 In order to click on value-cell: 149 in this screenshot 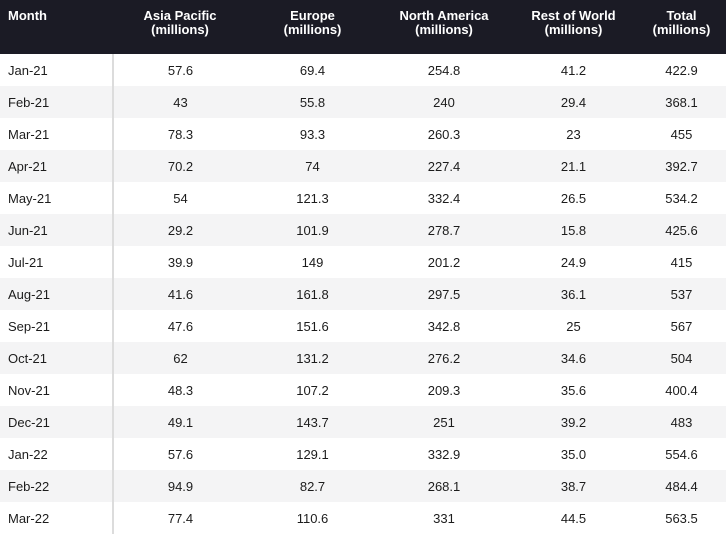, I will do `click(312, 262)`.